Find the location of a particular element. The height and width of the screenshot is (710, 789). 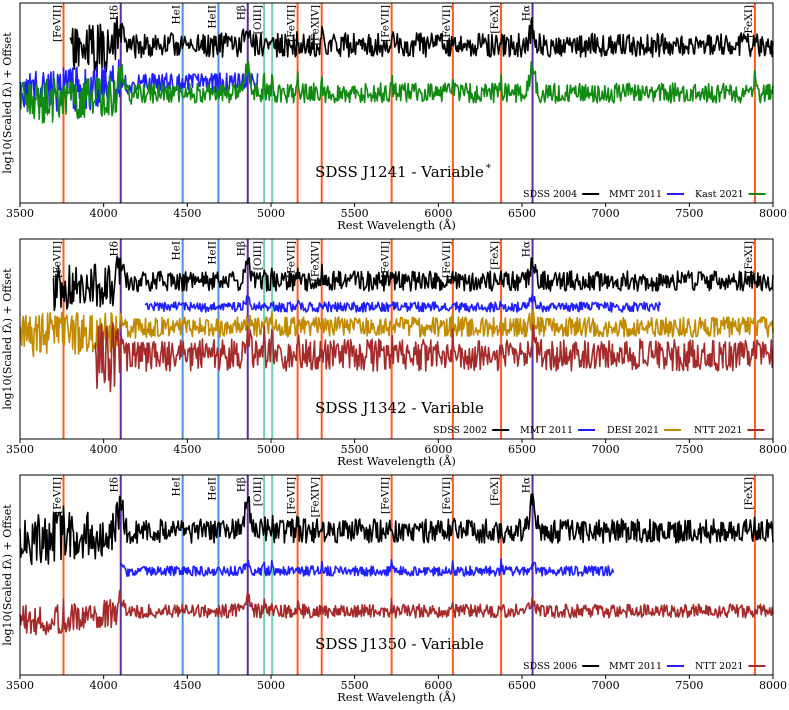

panel-title: SDSS J1241 - Variable is located at coordinates (399, 172).